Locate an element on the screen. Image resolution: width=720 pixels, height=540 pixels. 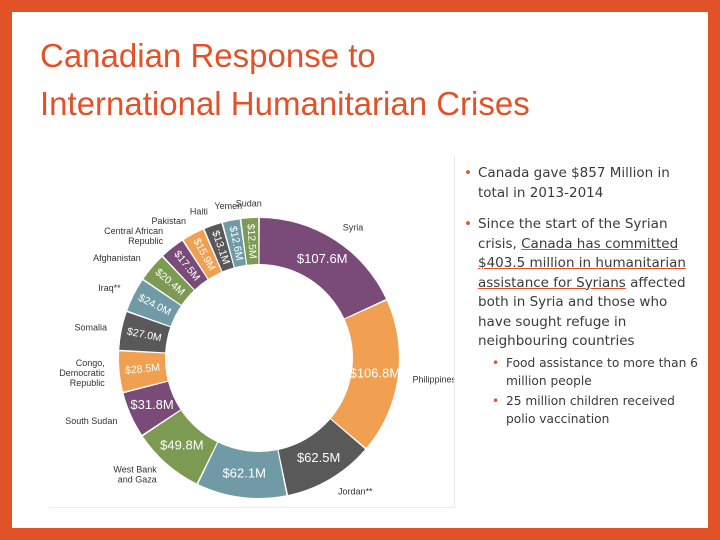
category-label-central-african-republic: Central African Republic is located at coordinates (134, 236).